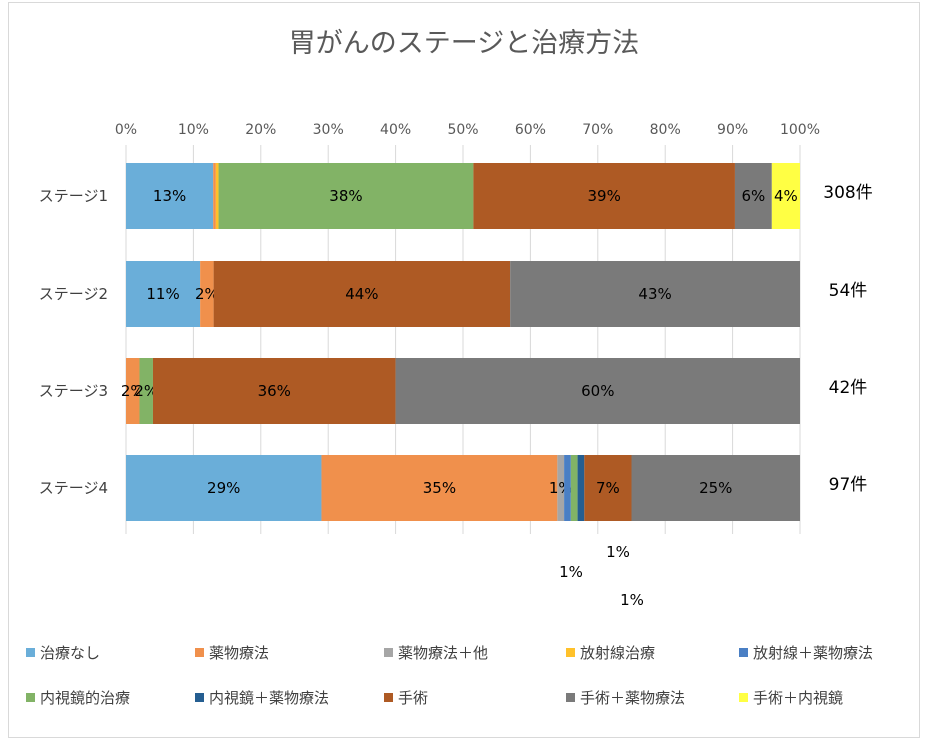  I want to click on x-tick-label: 0%, so click(126, 130).